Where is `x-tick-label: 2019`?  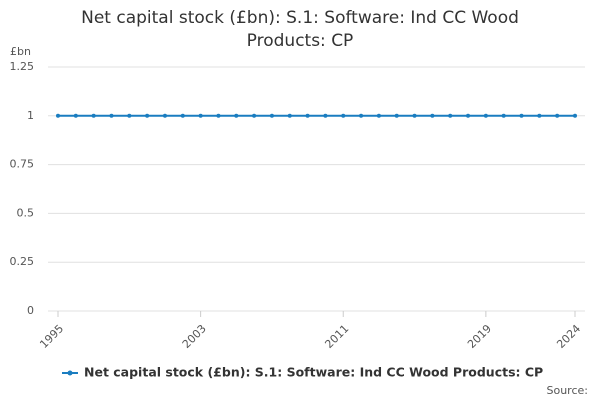
x-tick-label: 2019 is located at coordinates (479, 336).